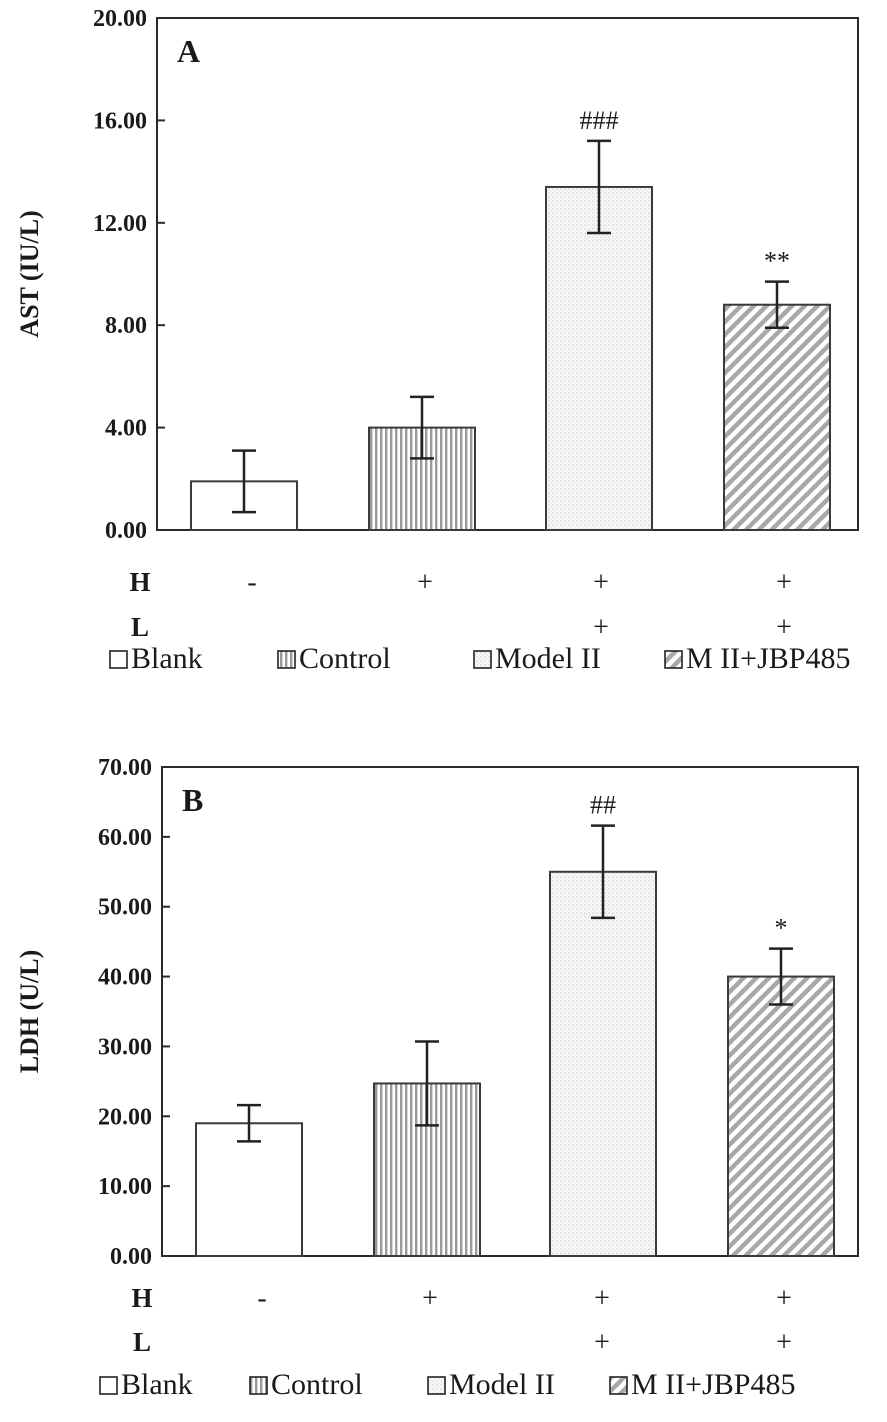 The height and width of the screenshot is (1422, 887). What do you see at coordinates (120, 121) in the screenshot?
I see `y-tick-label: 16.00` at bounding box center [120, 121].